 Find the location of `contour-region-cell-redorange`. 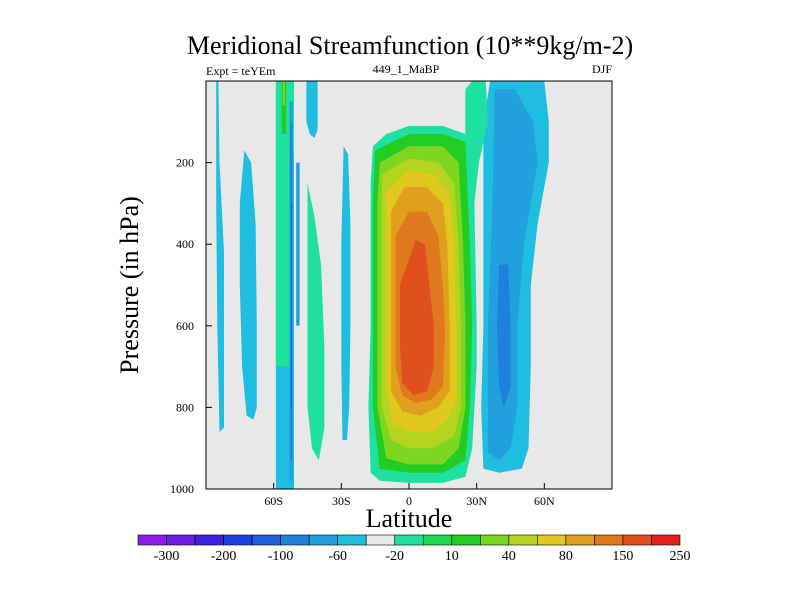

contour-region-cell-redorange is located at coordinates (417, 318).